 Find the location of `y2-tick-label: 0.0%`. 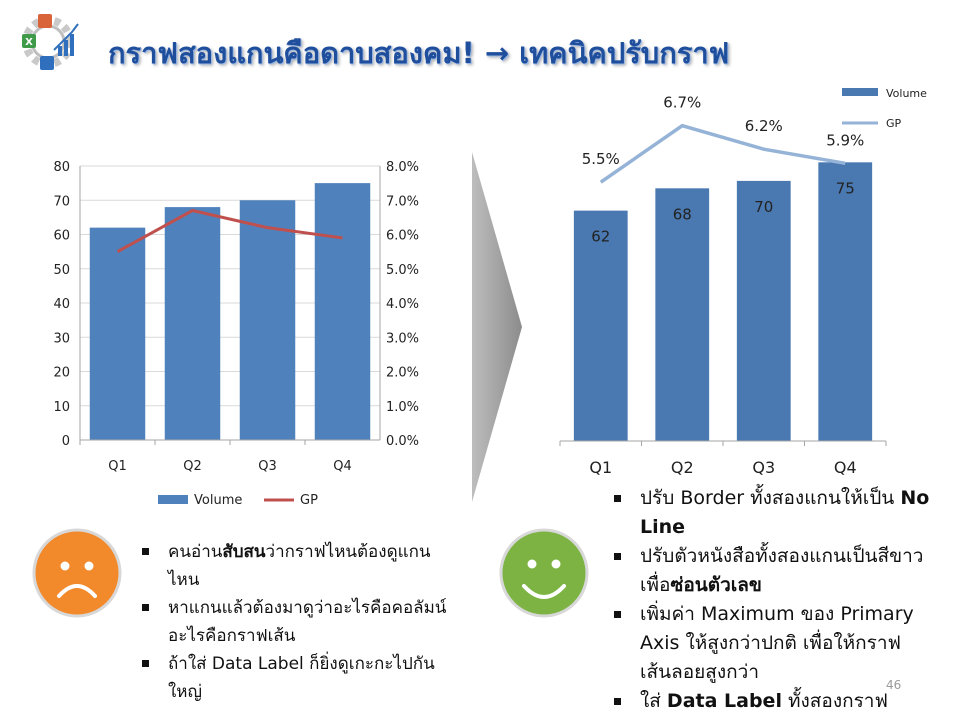

y2-tick-label: 0.0% is located at coordinates (402, 441).